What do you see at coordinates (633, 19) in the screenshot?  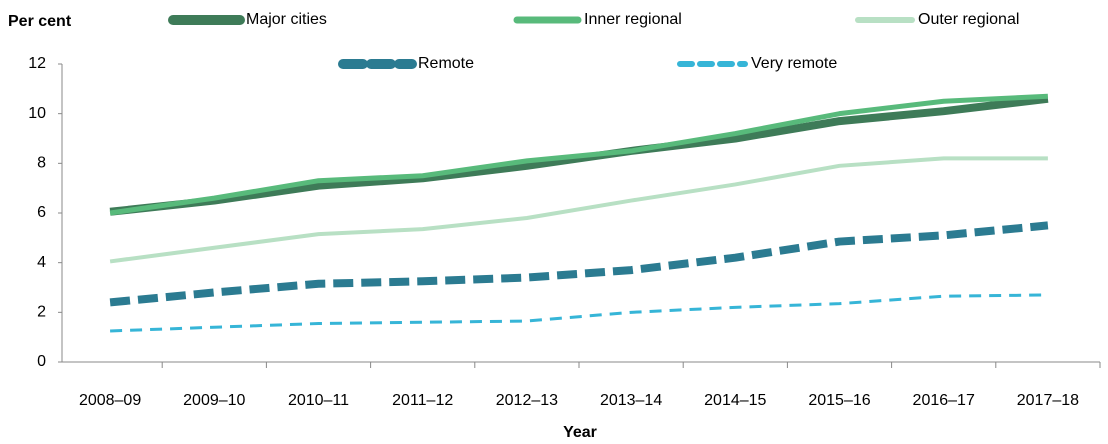 I see `legend-label: Inner regional` at bounding box center [633, 19].